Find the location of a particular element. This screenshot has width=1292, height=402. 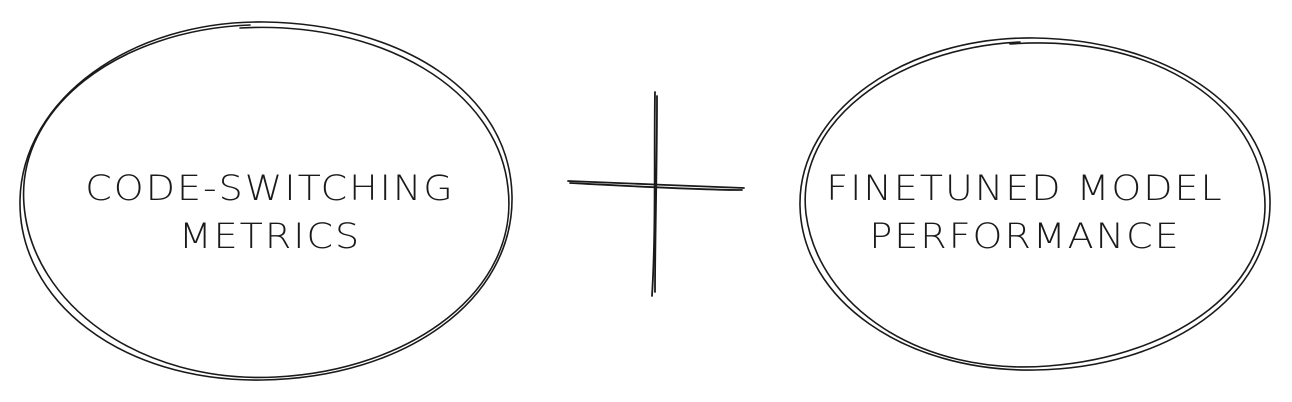

left-node-label: CODE-SWITCHING METRICS is located at coordinates (270, 212).